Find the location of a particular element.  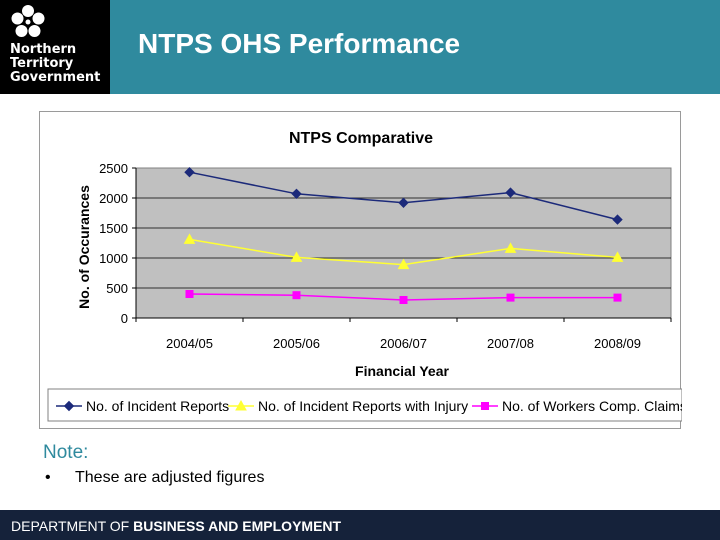

note-label: Note: is located at coordinates (66, 452).